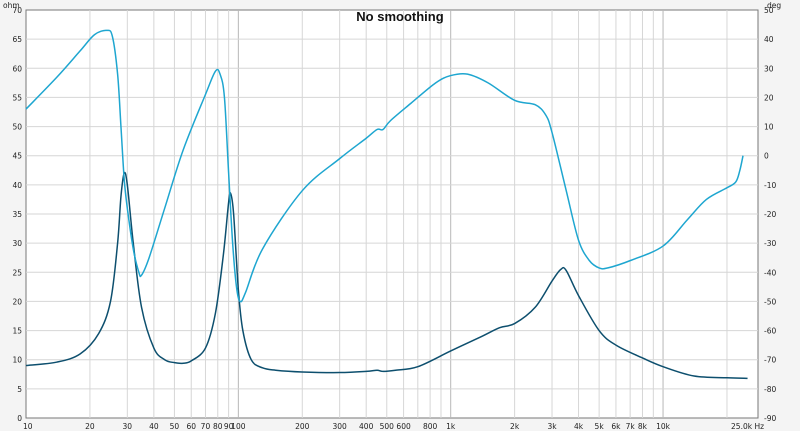  I want to click on y-right-tick-label: 50, so click(769, 10).